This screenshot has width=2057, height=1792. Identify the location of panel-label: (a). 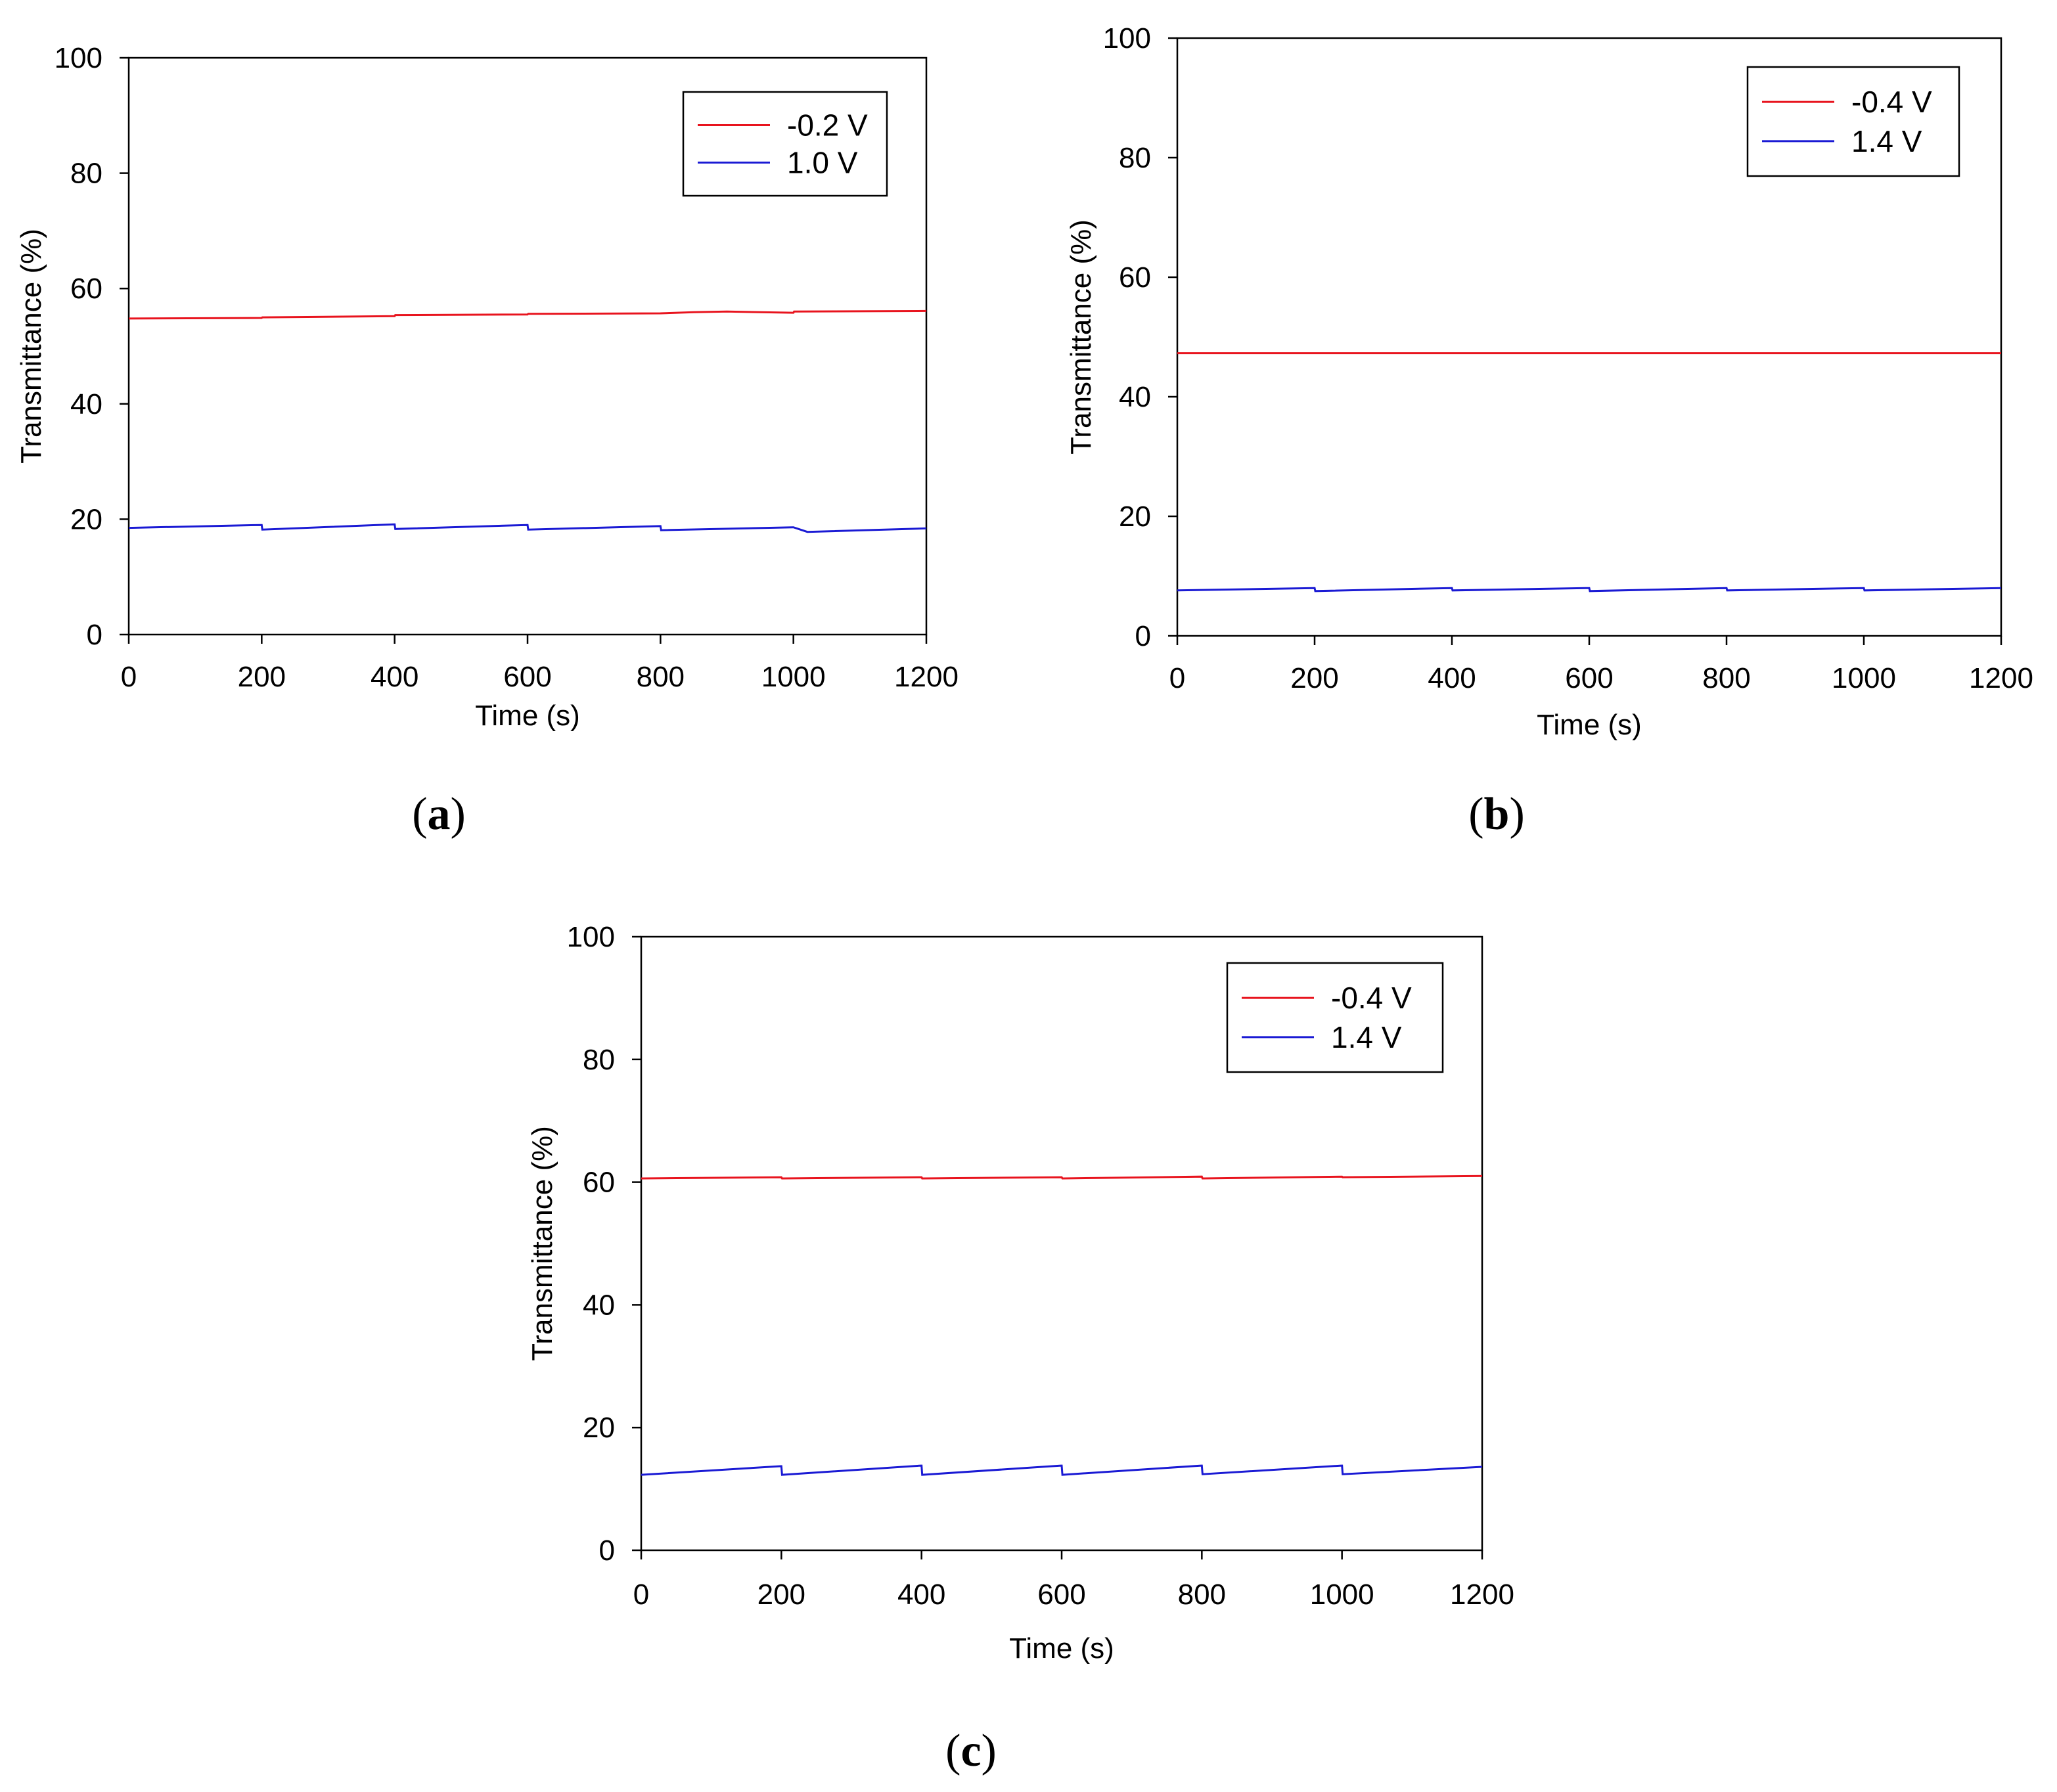
(439, 814).